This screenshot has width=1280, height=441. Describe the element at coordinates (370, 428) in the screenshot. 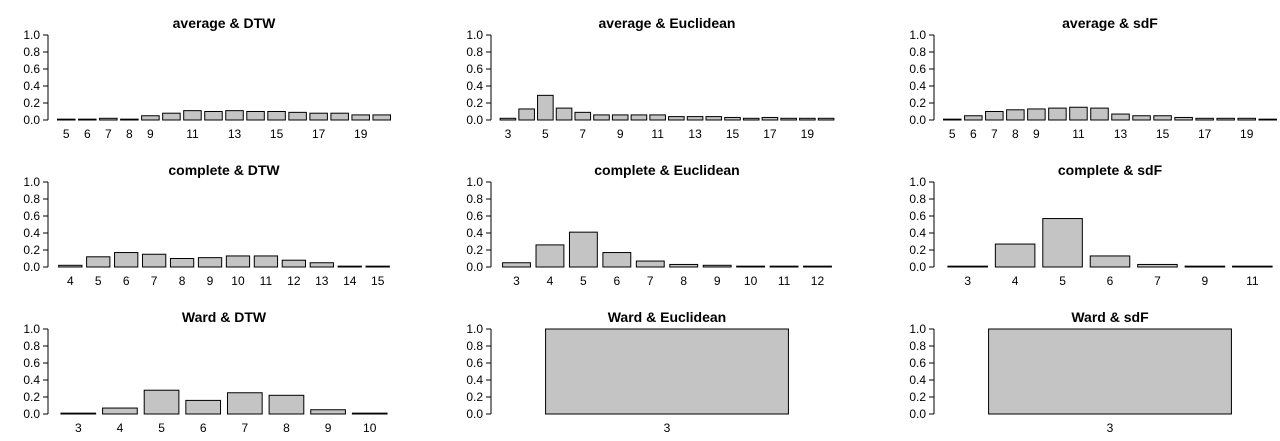

I see `x-tick-label: 10` at that location.